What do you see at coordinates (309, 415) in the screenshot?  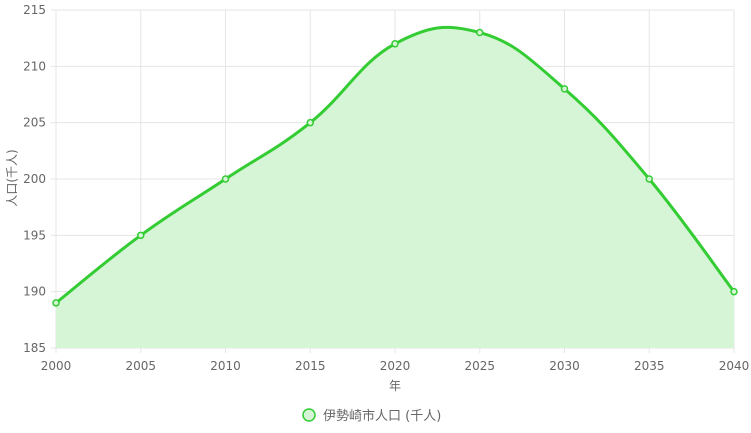 I see `legend-swatch` at bounding box center [309, 415].